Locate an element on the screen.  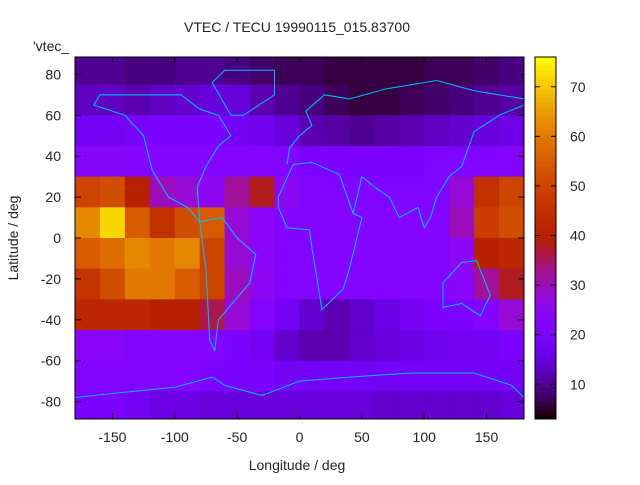
chart-title: VTEC / TECU 19990115_015.83700 is located at coordinates (297, 27).